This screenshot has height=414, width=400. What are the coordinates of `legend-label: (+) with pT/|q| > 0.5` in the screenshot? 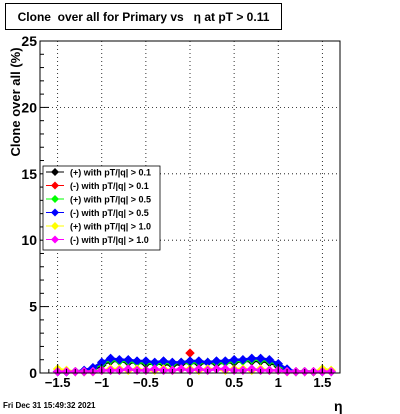 It's located at (110, 200).